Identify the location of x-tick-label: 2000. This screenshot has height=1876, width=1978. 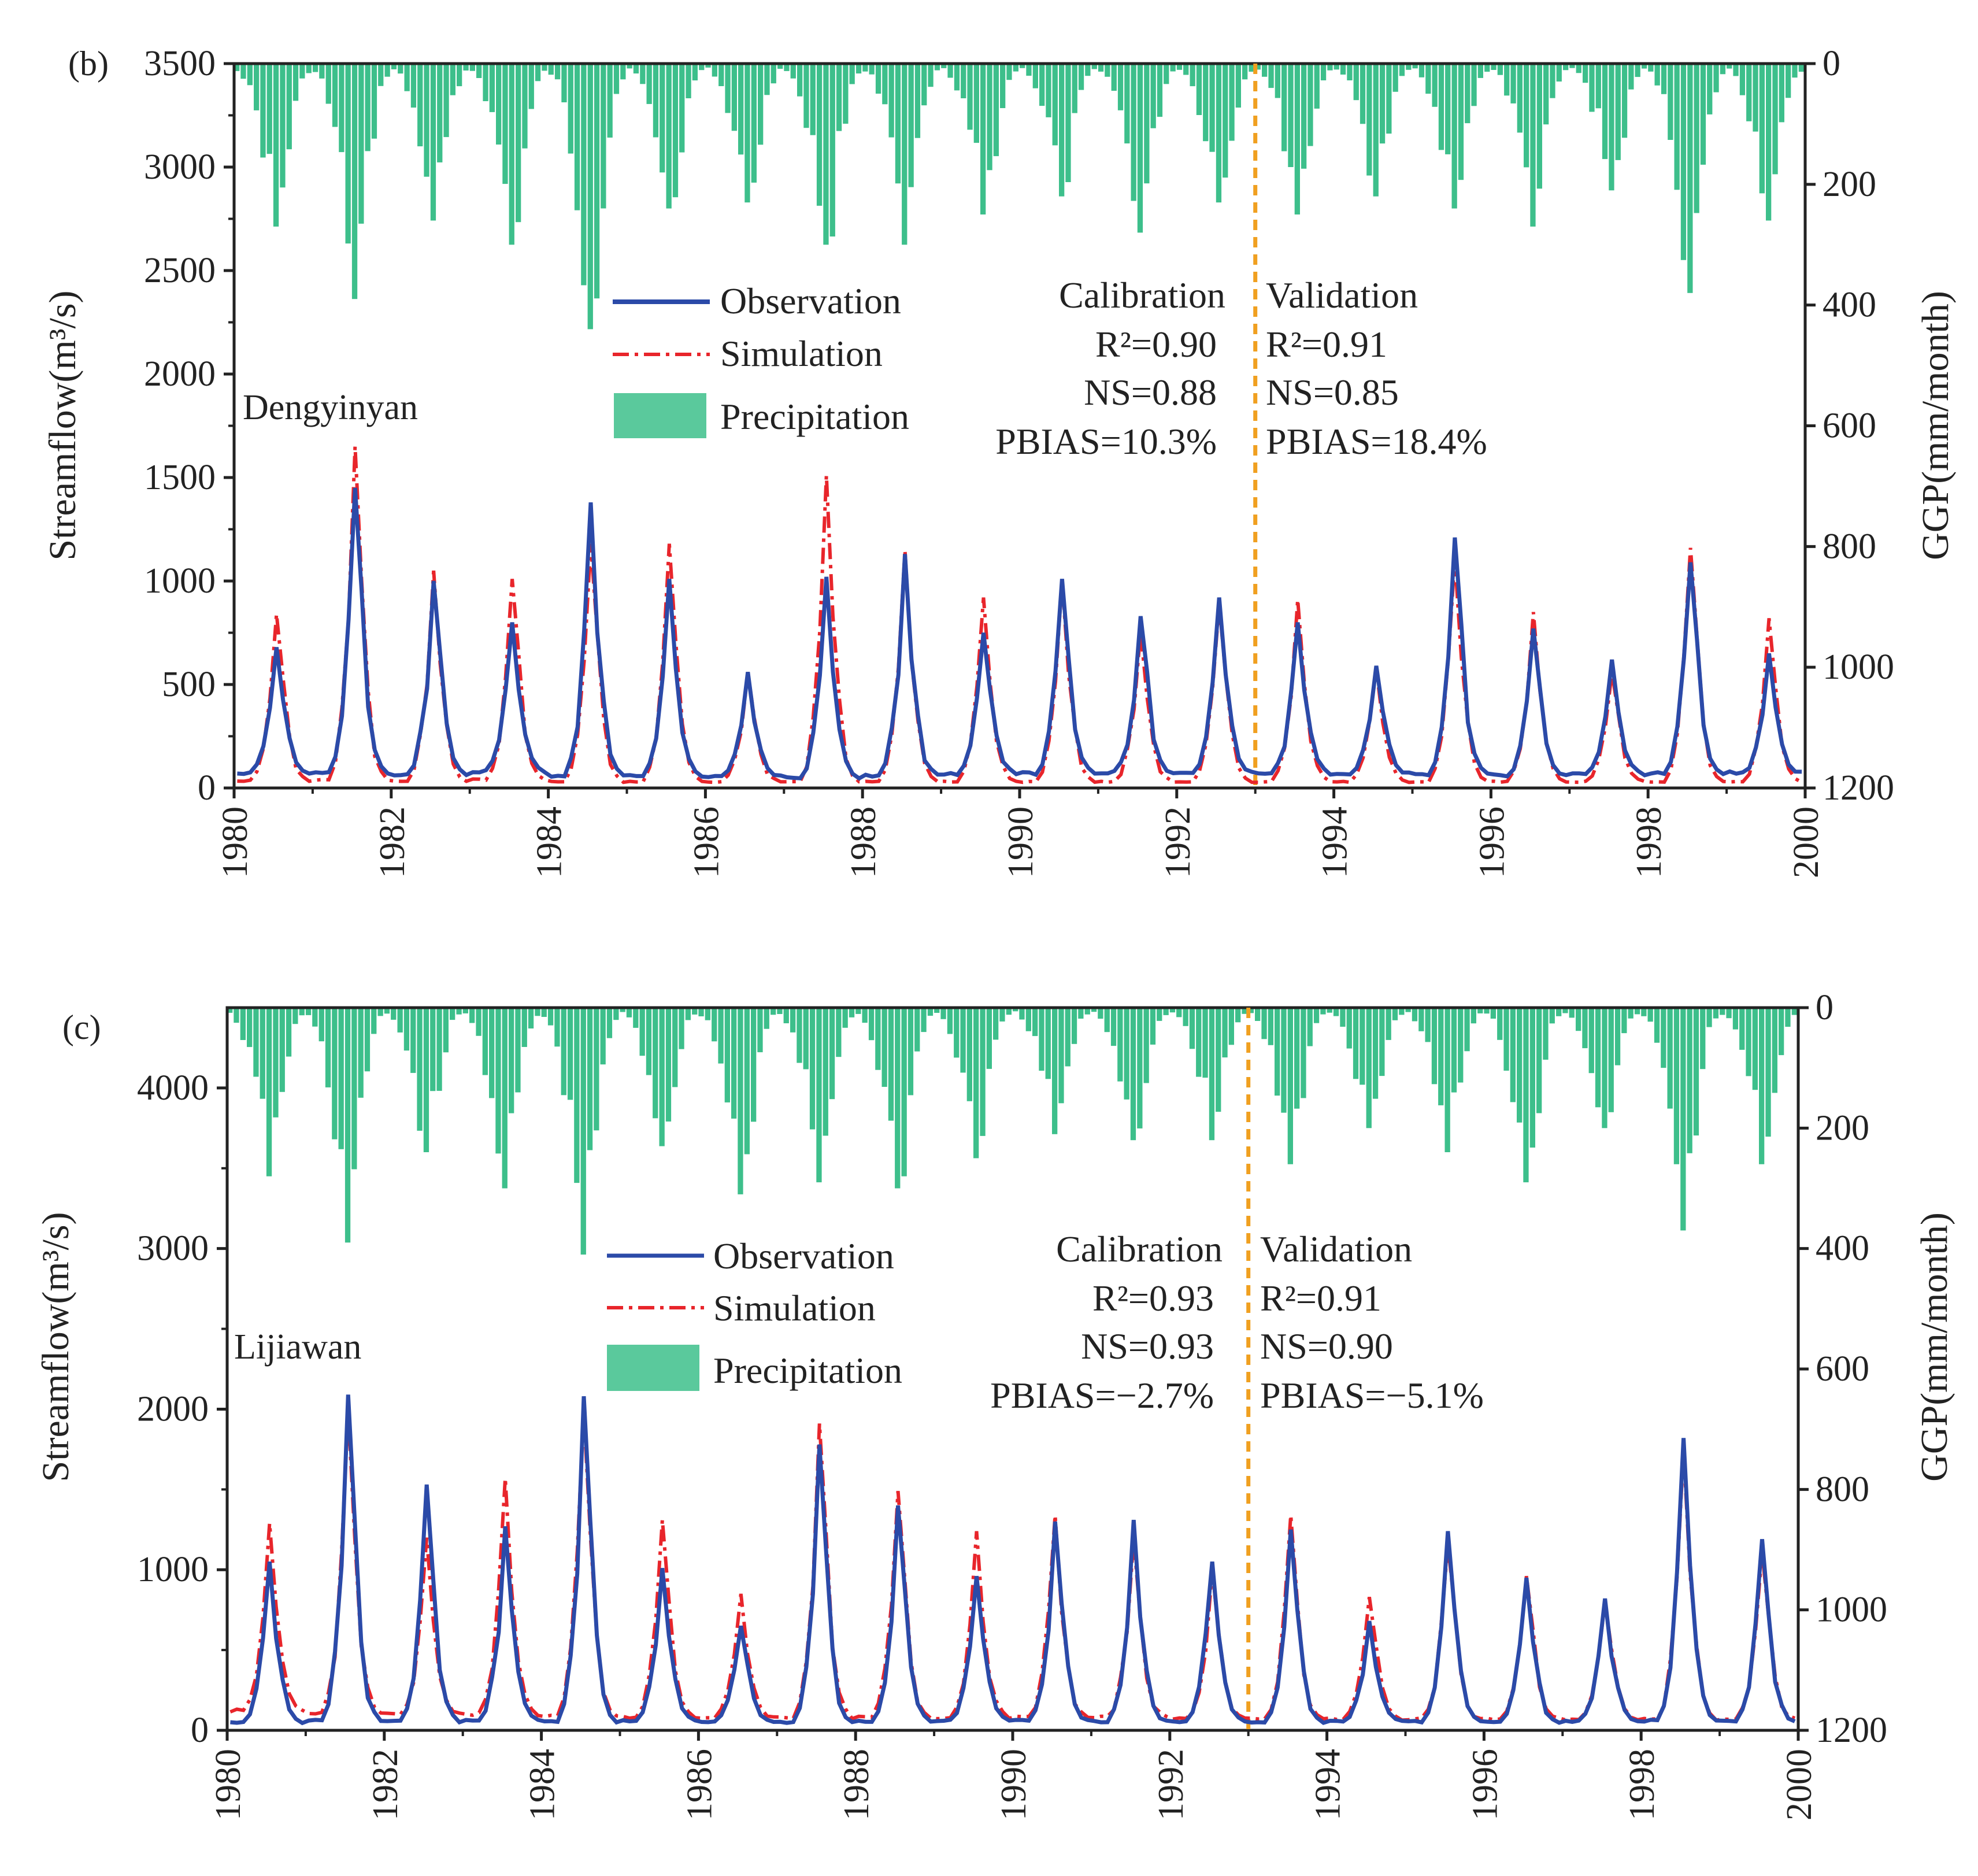
(1807, 842).